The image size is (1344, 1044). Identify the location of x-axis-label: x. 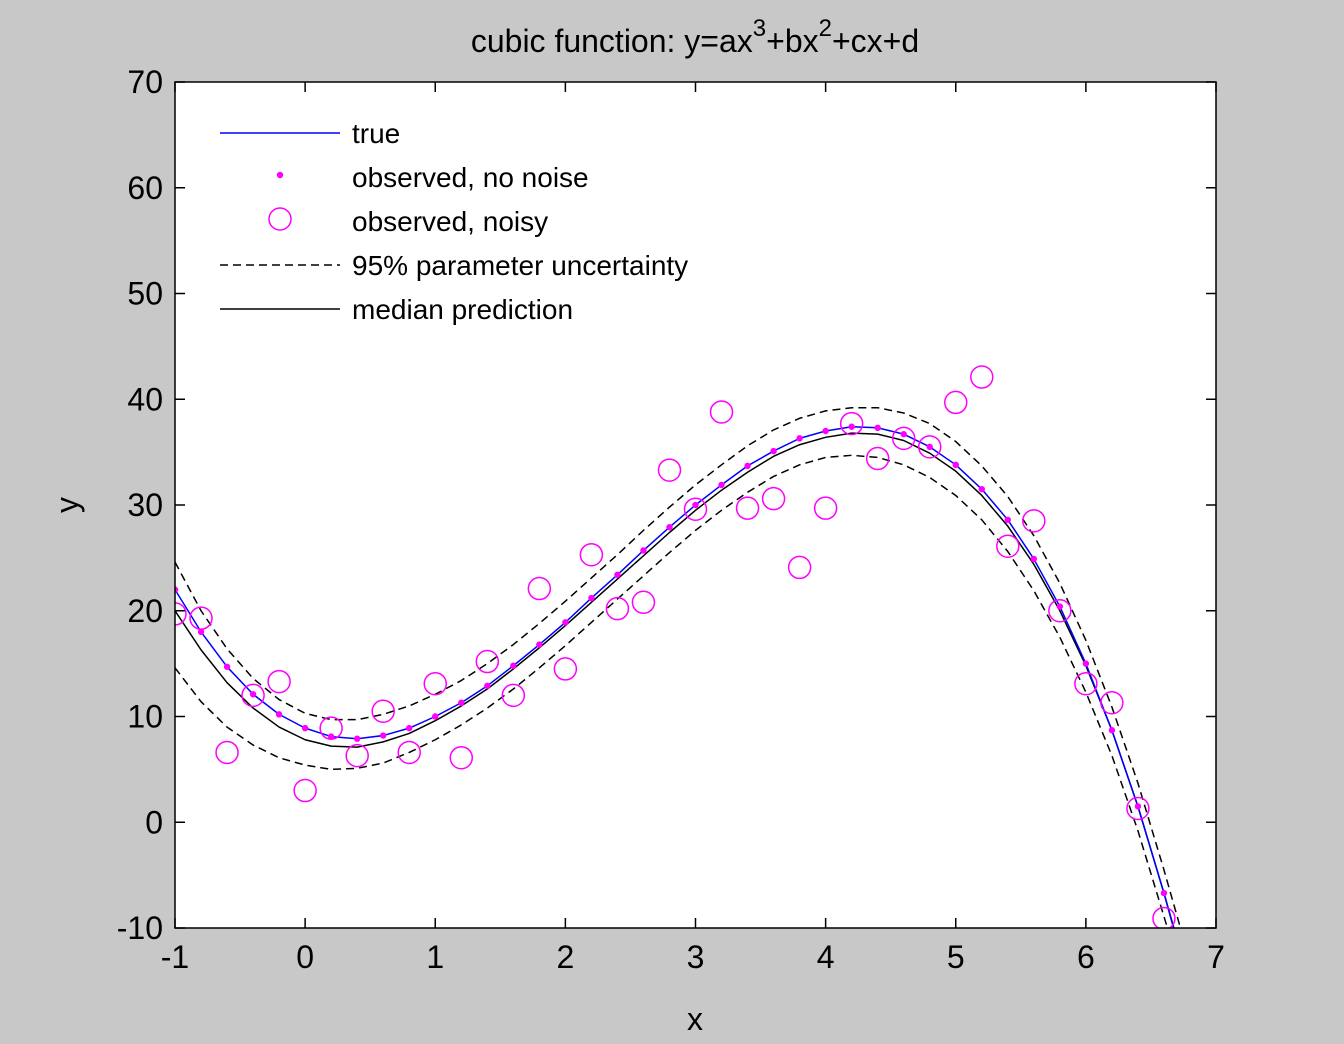
(695, 1019).